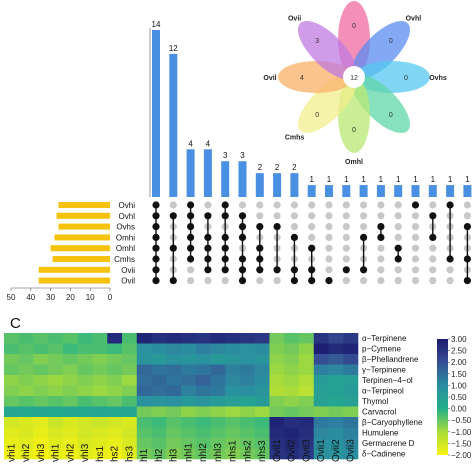 The width and height of the screenshot is (474, 474). What do you see at coordinates (459, 385) in the screenshot?
I see `colorbar-tick-label: 1.00` at bounding box center [459, 385].